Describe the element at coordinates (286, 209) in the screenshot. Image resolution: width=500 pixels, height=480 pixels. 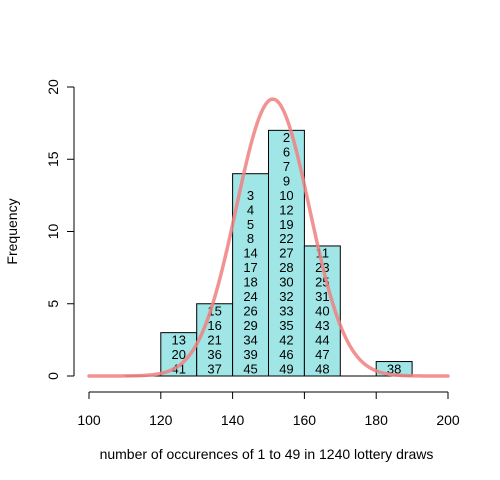
I see `bar-number-label: 12` at that location.